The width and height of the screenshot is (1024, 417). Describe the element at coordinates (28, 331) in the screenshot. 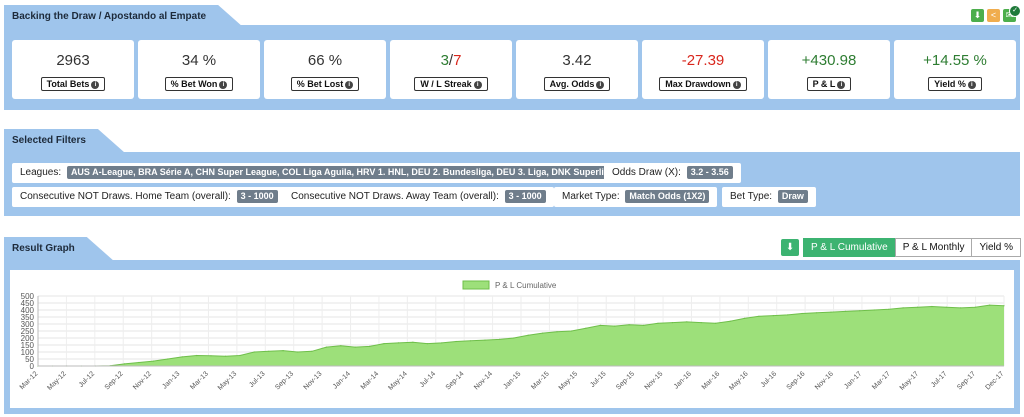

I see `y-tick-label: 250` at that location.